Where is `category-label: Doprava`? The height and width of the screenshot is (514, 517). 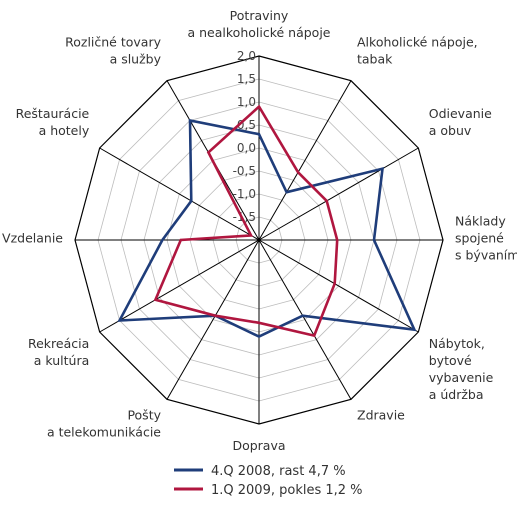 category-label: Doprava is located at coordinates (258, 445).